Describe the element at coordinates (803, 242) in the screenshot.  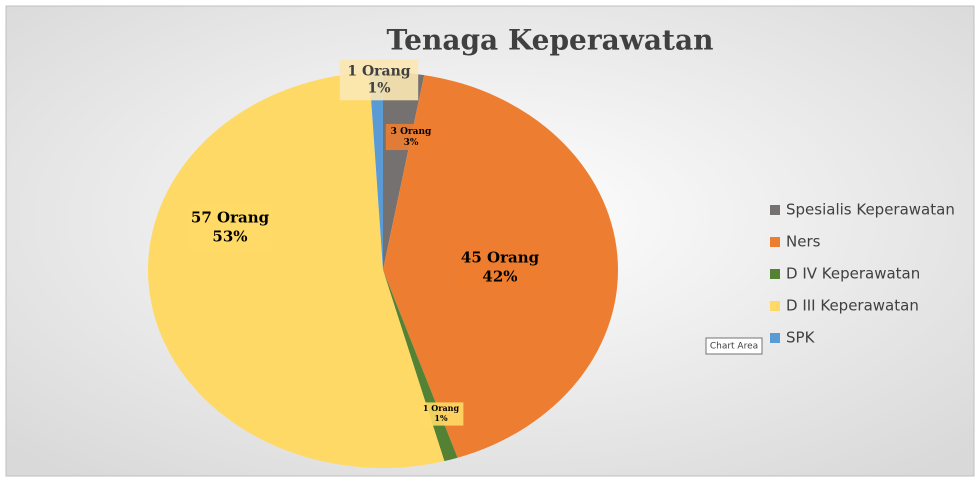
I see `legend-label: Ners` at that location.